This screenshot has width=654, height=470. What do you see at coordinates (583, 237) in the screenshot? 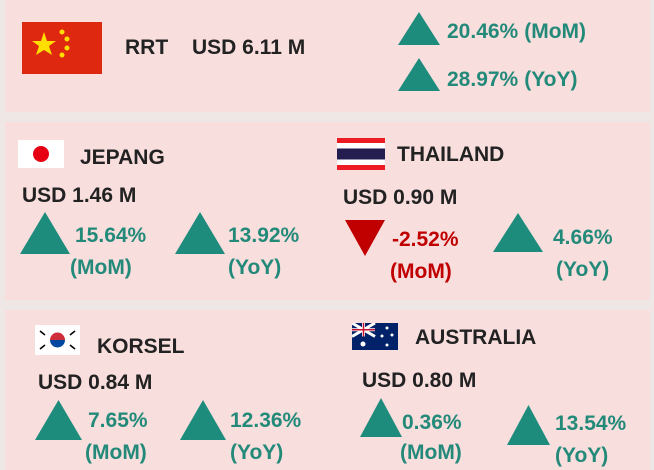
I see `change-value: 4.66%` at bounding box center [583, 237].